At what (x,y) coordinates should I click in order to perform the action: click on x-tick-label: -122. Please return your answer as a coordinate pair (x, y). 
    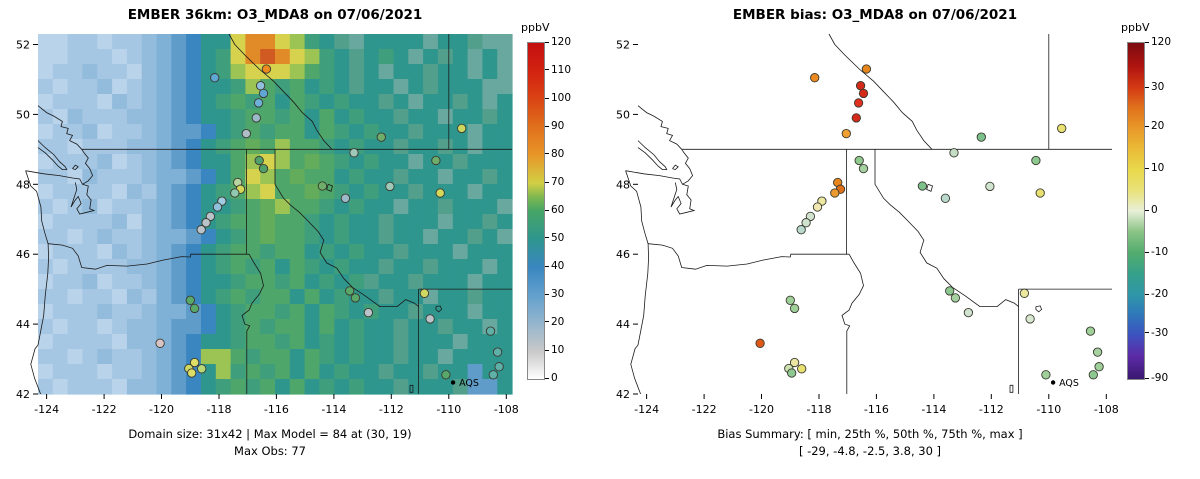
    Looking at the image, I should click on (104, 409).